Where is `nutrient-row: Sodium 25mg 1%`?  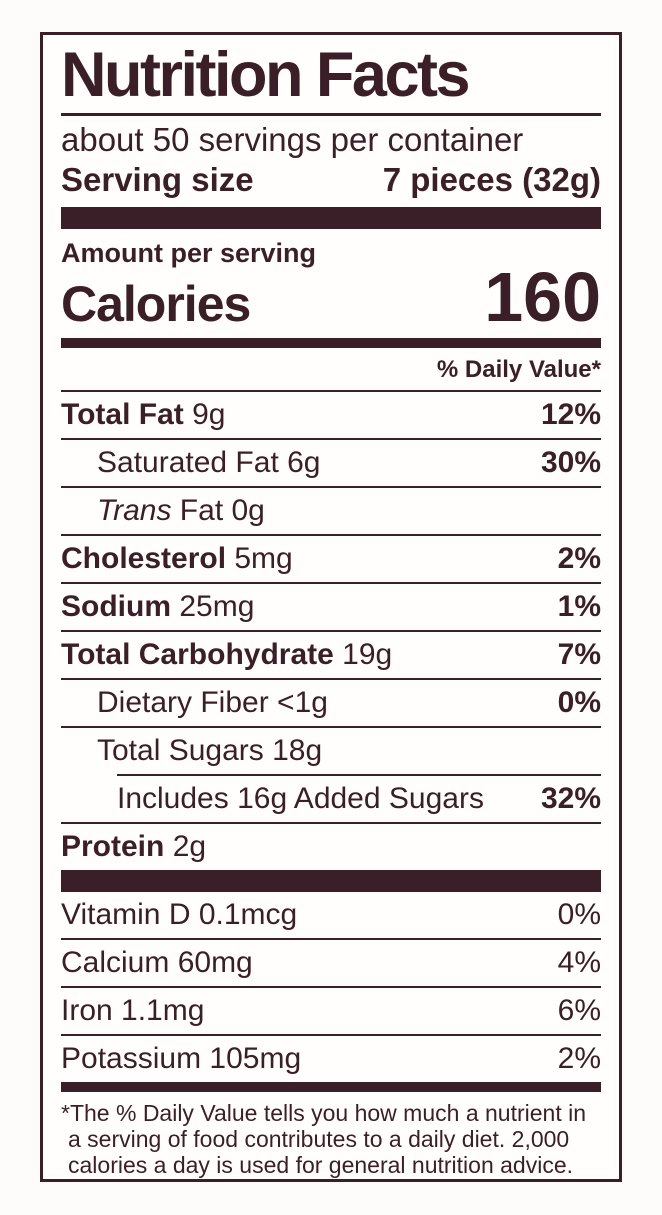
nutrient-row: Sodium 25mg 1% is located at coordinates (331, 606).